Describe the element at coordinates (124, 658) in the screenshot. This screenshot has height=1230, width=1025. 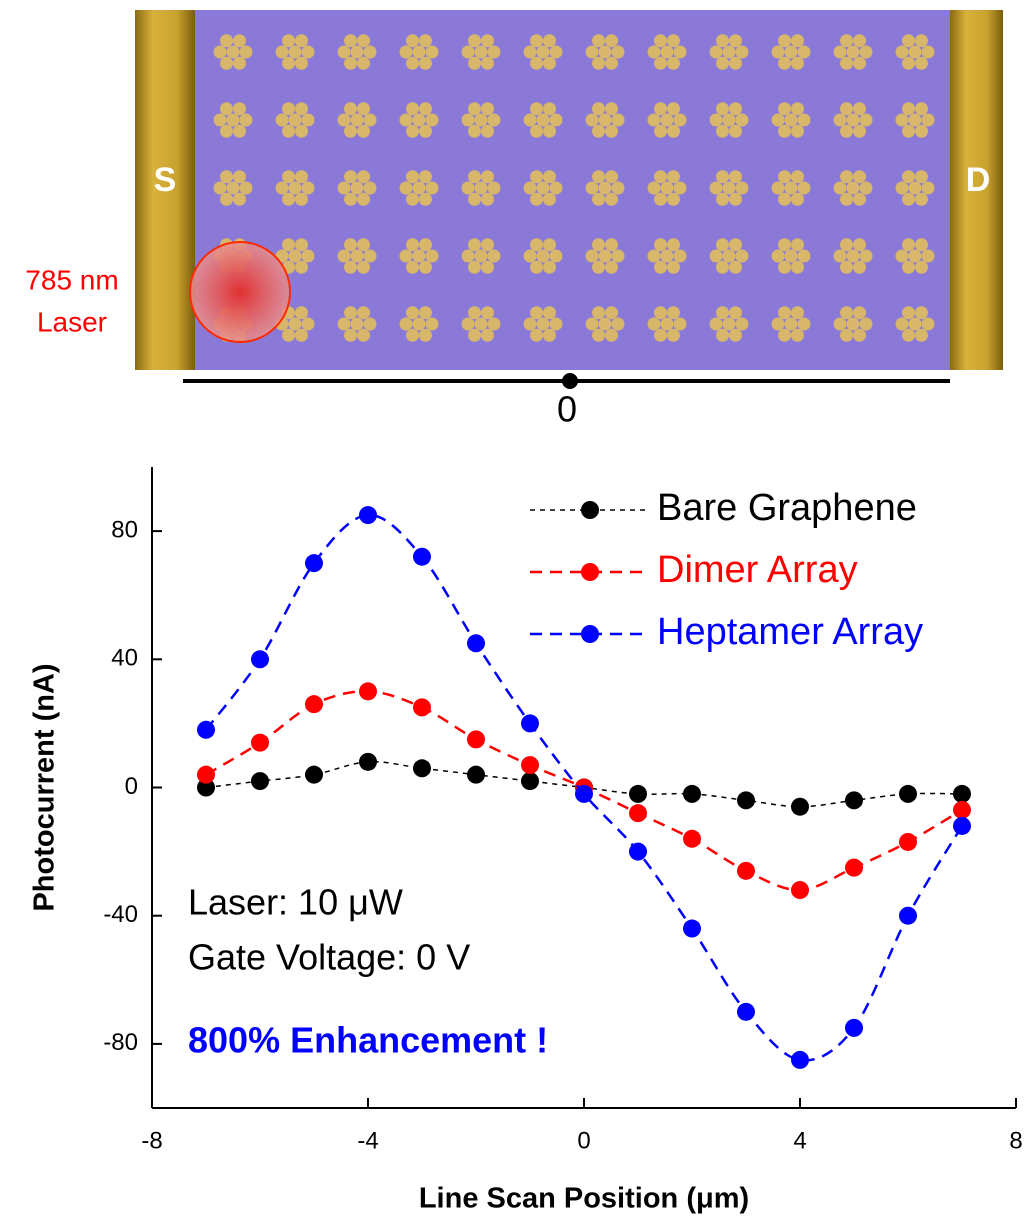
I see `y-tick-label: 40` at that location.